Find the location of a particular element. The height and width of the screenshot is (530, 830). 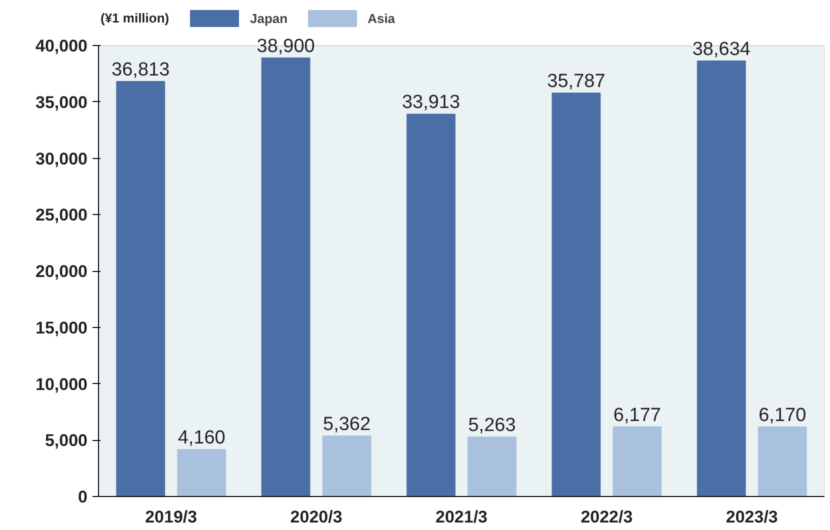

y-tick-label: 40,000 is located at coordinates (62, 46).